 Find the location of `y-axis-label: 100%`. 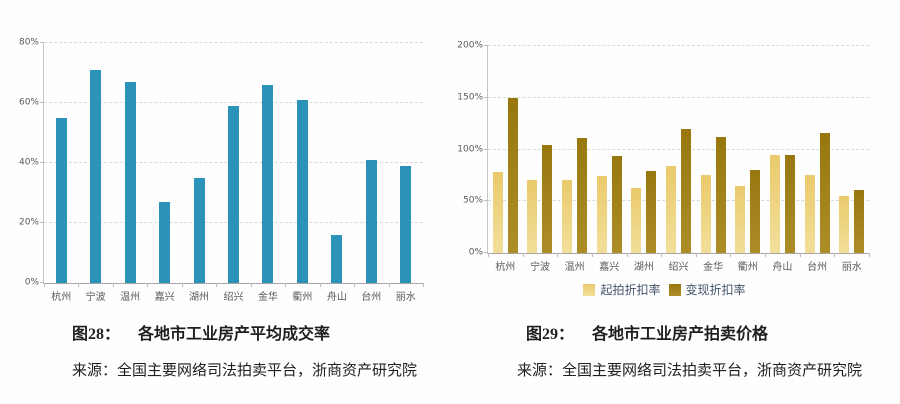

y-axis-label: 100% is located at coordinates (470, 149).